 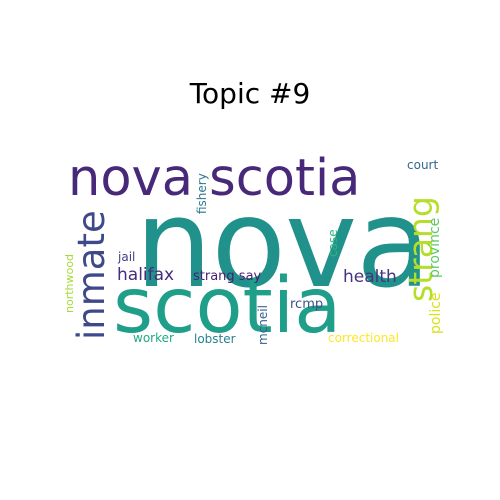 What do you see at coordinates (91, 275) in the screenshot?
I see `word-inmate: inmate` at bounding box center [91, 275].